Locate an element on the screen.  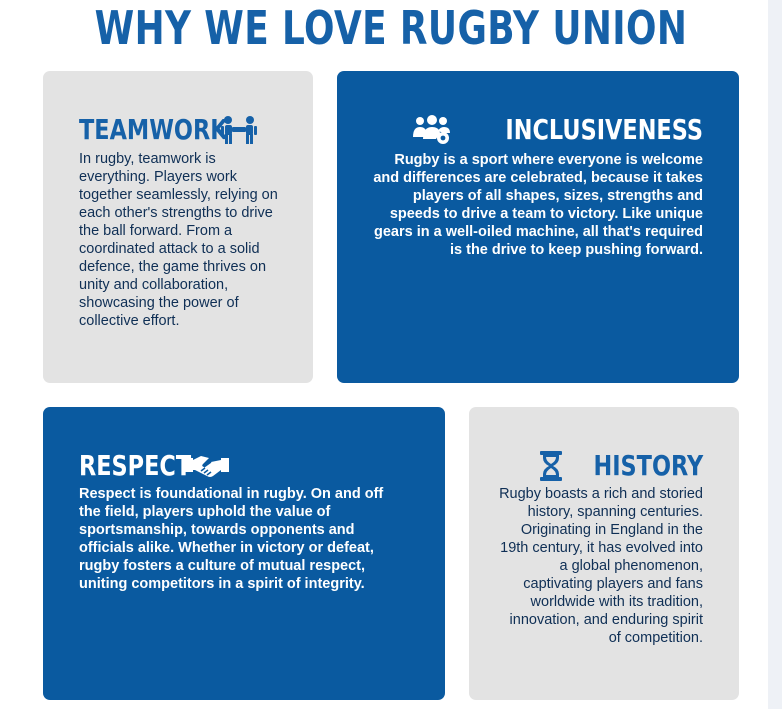
inclusiveness-title: INCLUSIVENESS is located at coordinates (604, 129).